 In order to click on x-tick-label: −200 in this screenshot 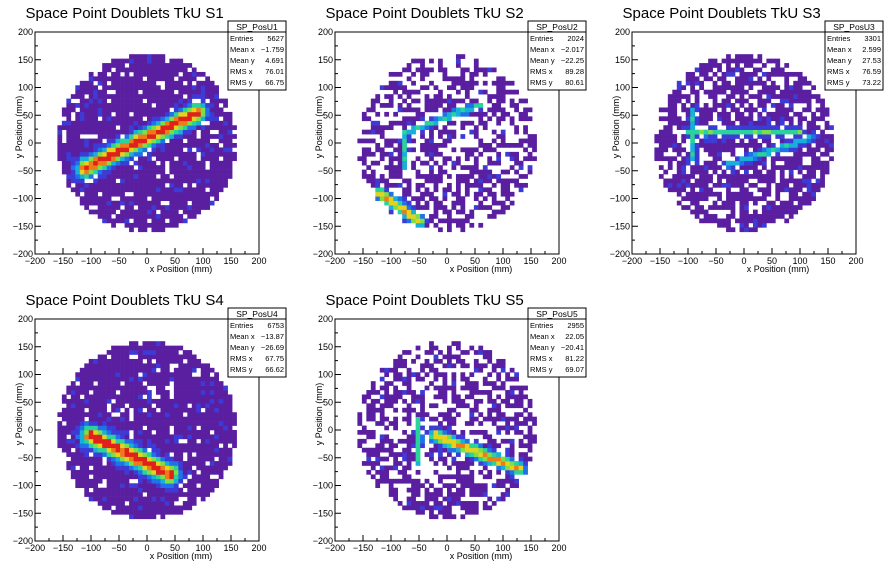, I will do `click(335, 261)`.